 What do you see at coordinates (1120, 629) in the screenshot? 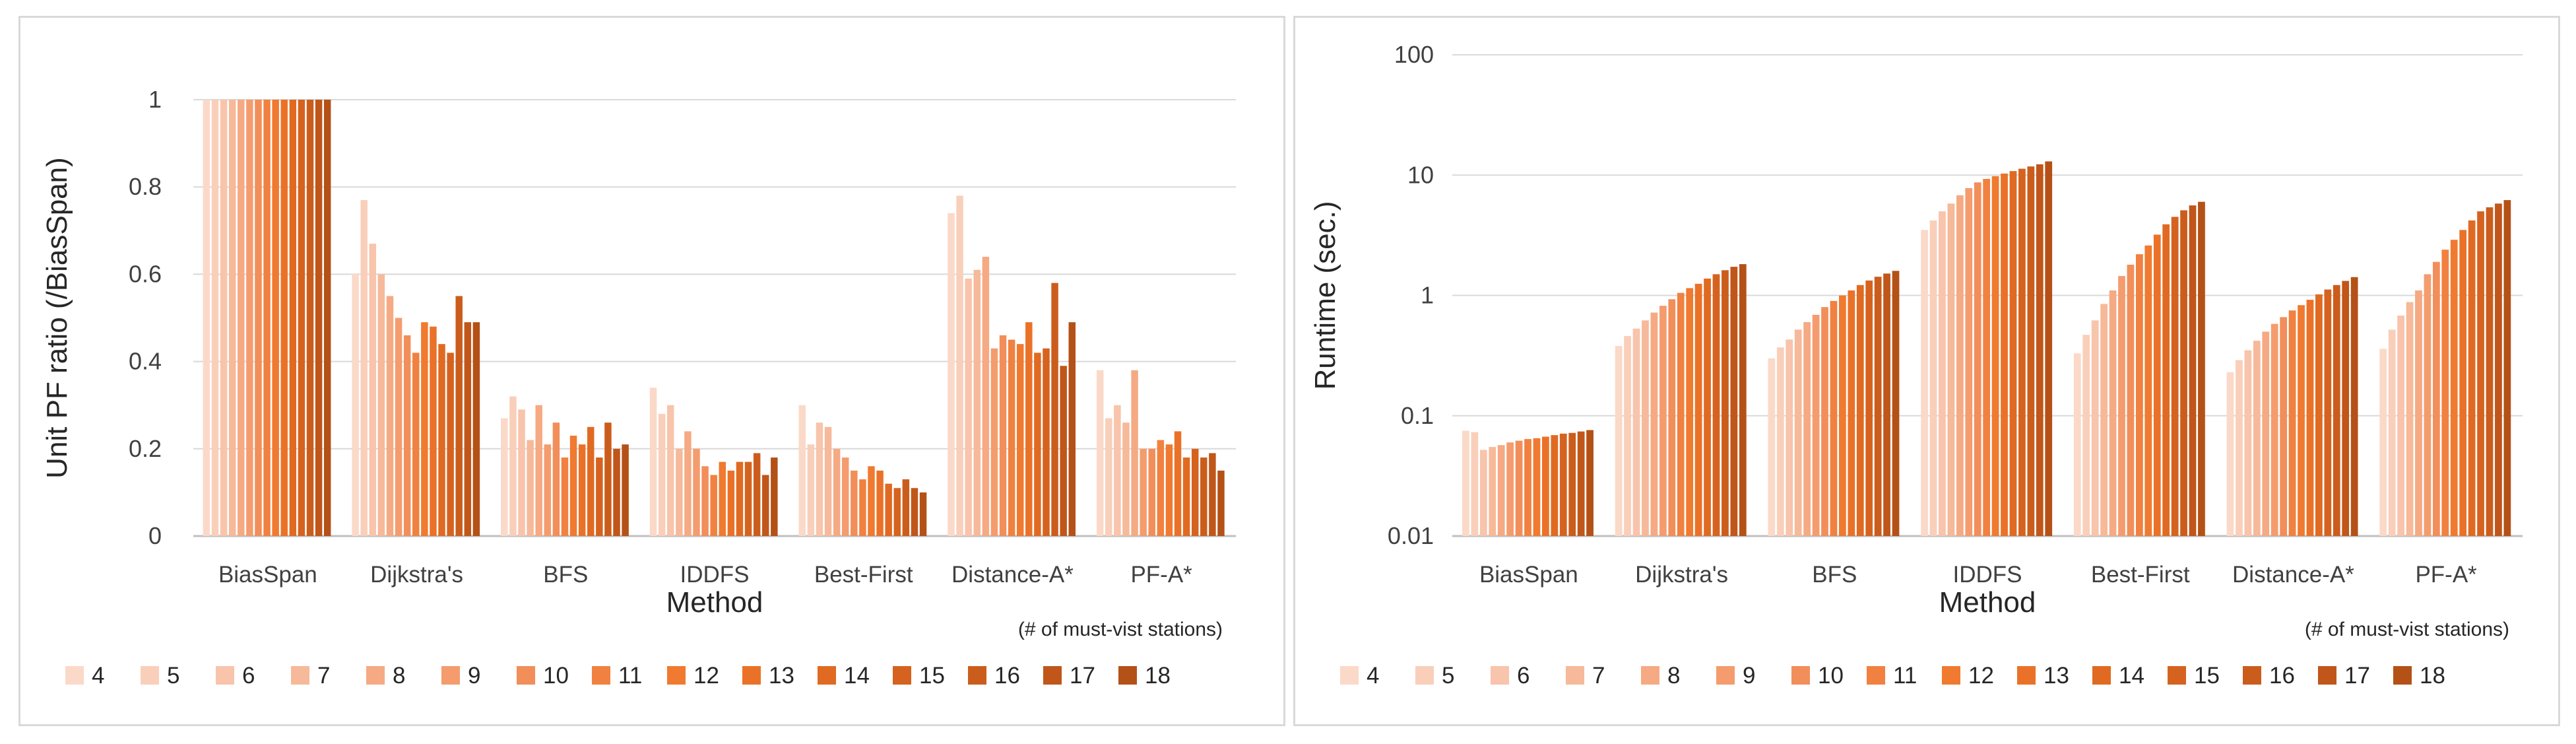
I see `axis-note: (# of must-vist stations)` at bounding box center [1120, 629].